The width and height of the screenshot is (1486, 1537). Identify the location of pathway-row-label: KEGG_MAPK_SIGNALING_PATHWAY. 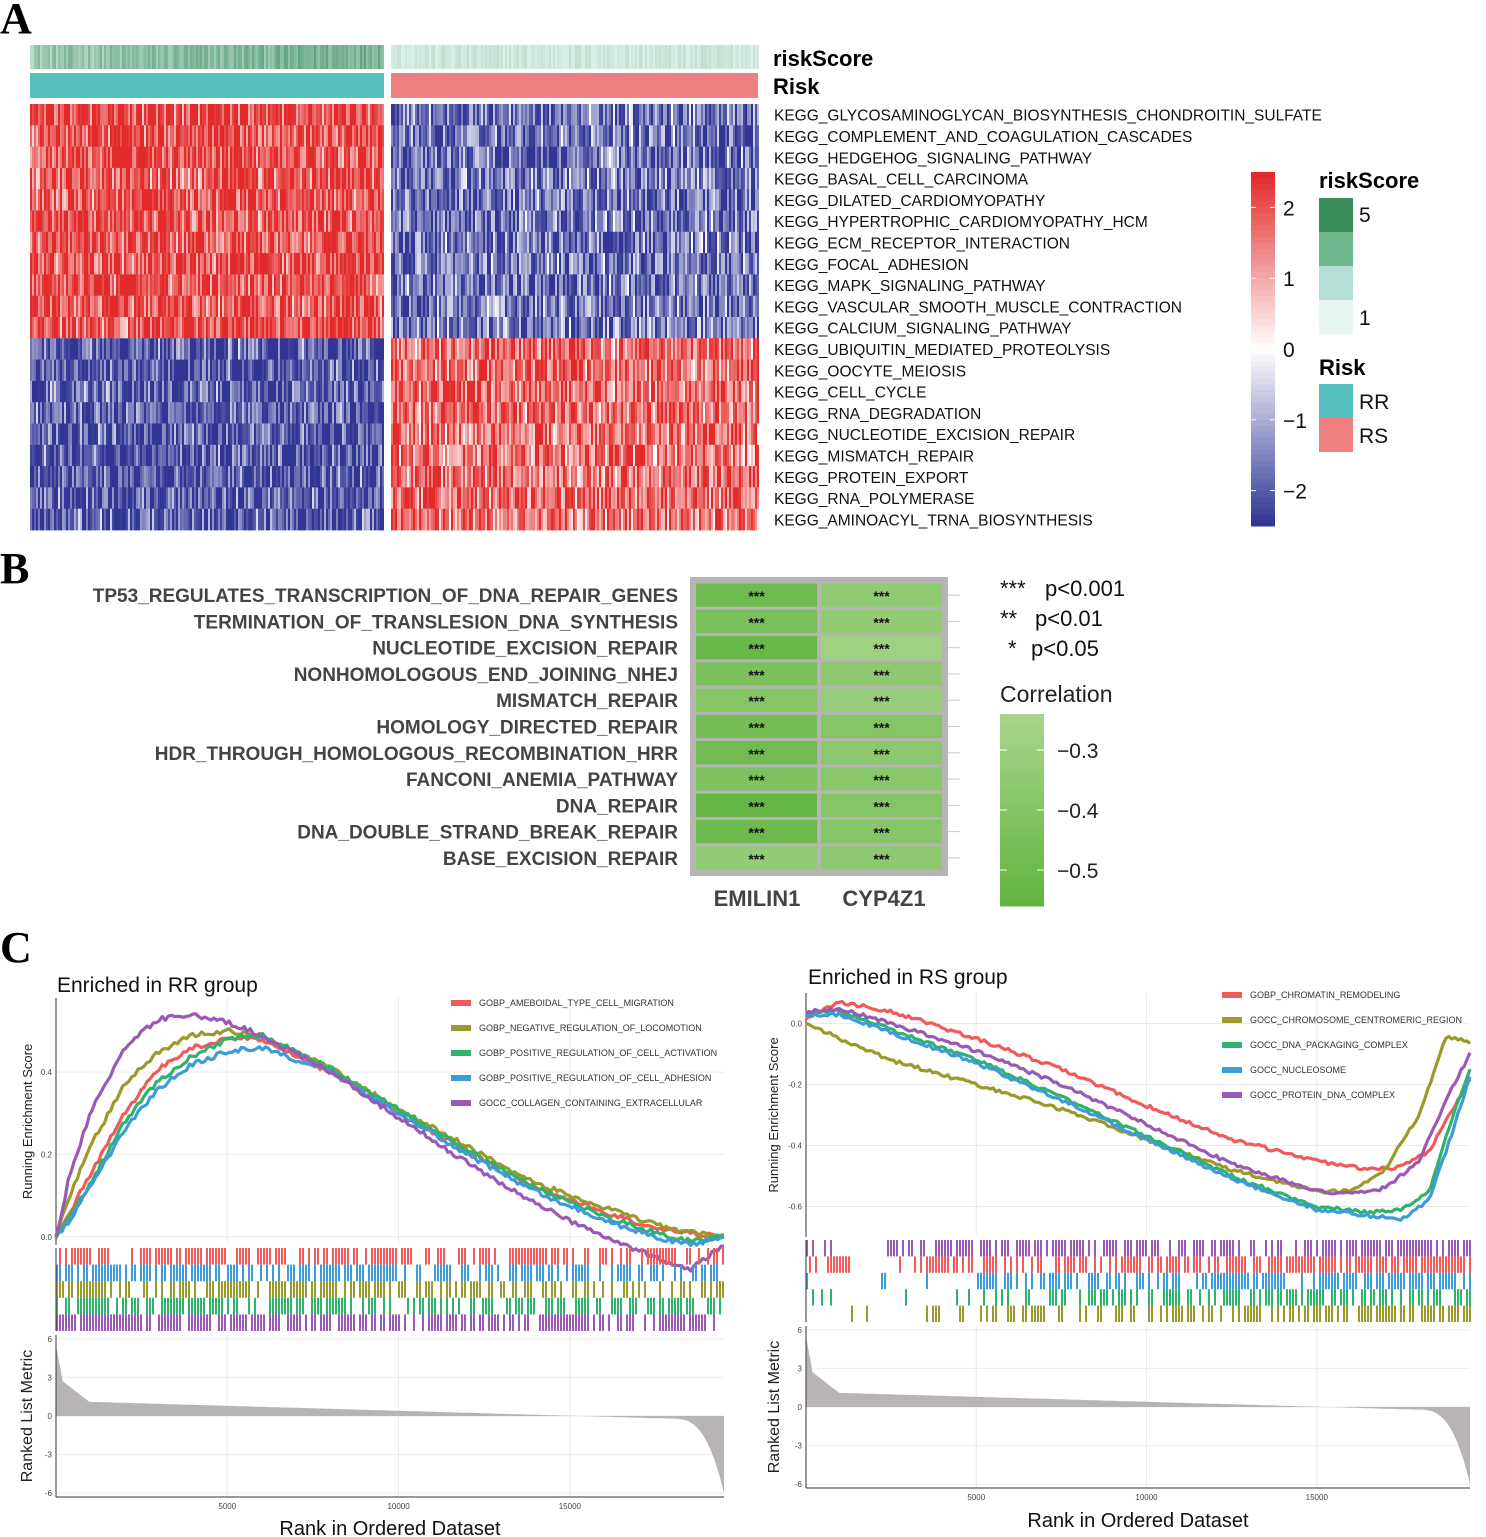
(910, 286).